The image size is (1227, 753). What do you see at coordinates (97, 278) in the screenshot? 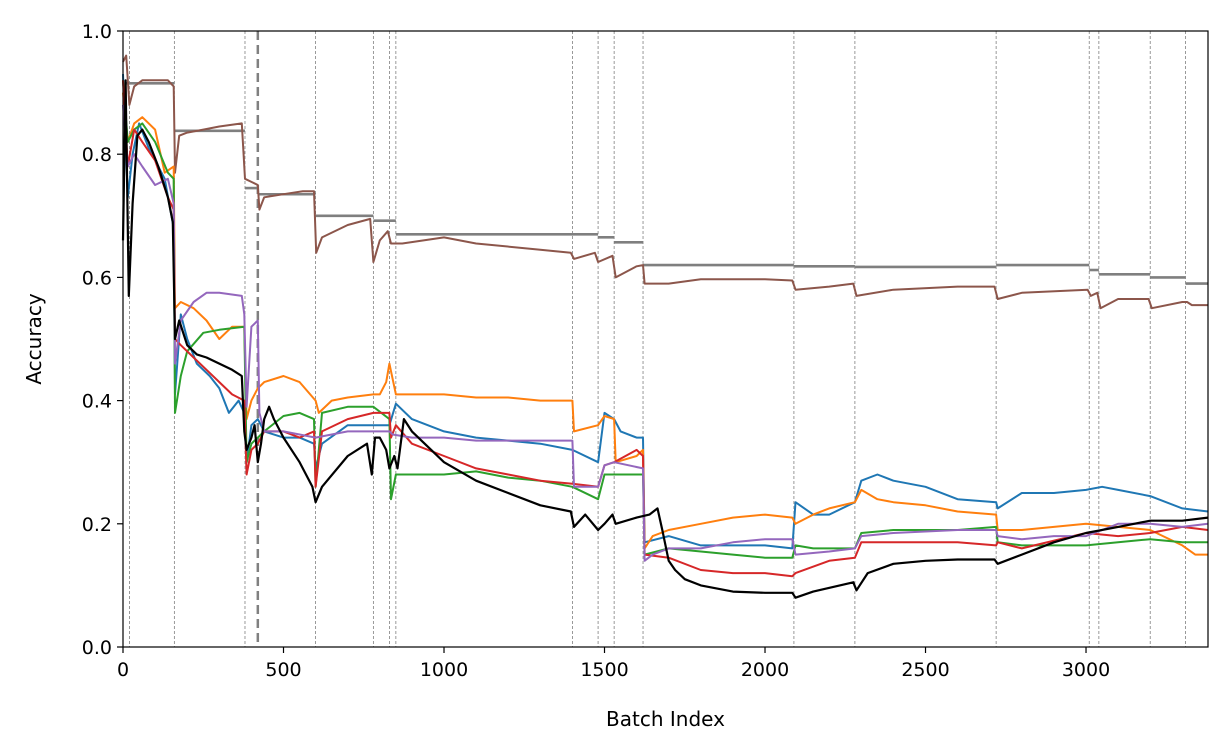
I see `y-tick-label-3: 0.6` at bounding box center [97, 278].